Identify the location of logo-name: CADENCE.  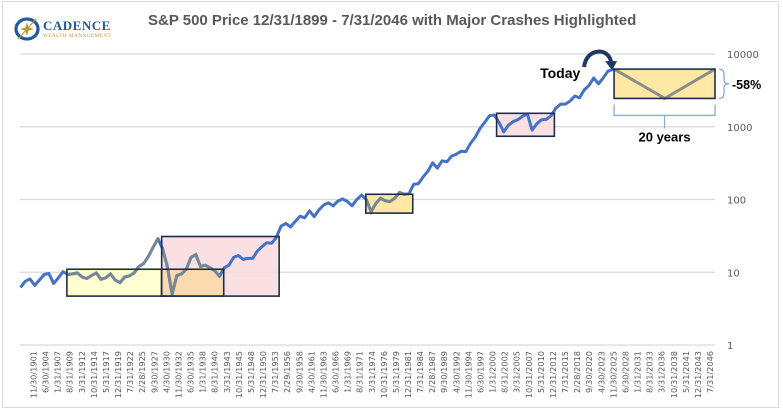
(77, 25).